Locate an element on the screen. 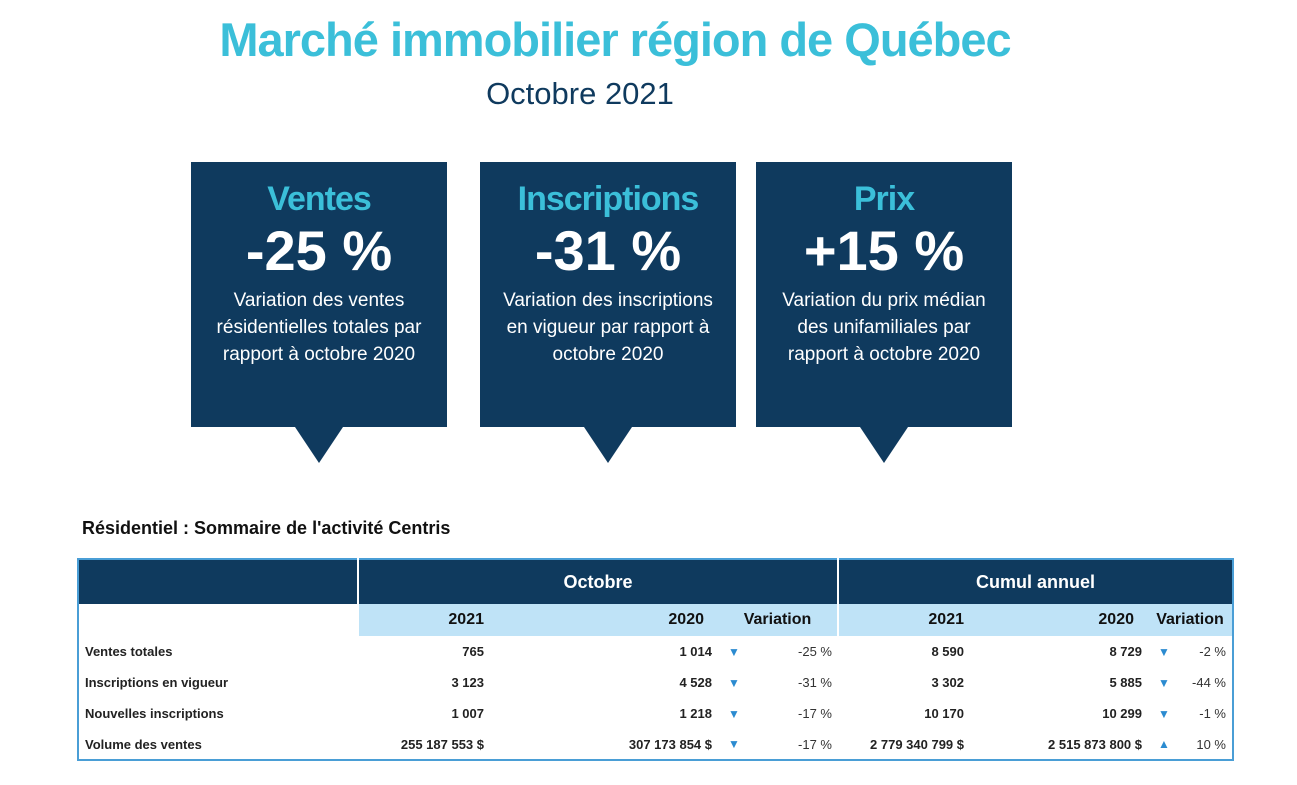 This screenshot has height=785, width=1297. page-title: Marché immobilier région de Québec is located at coordinates (615, 39).